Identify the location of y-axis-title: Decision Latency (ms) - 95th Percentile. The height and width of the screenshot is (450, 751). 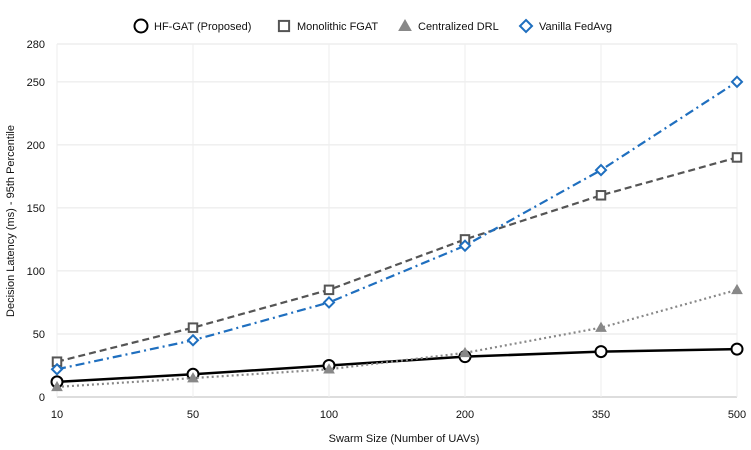
(11, 221).